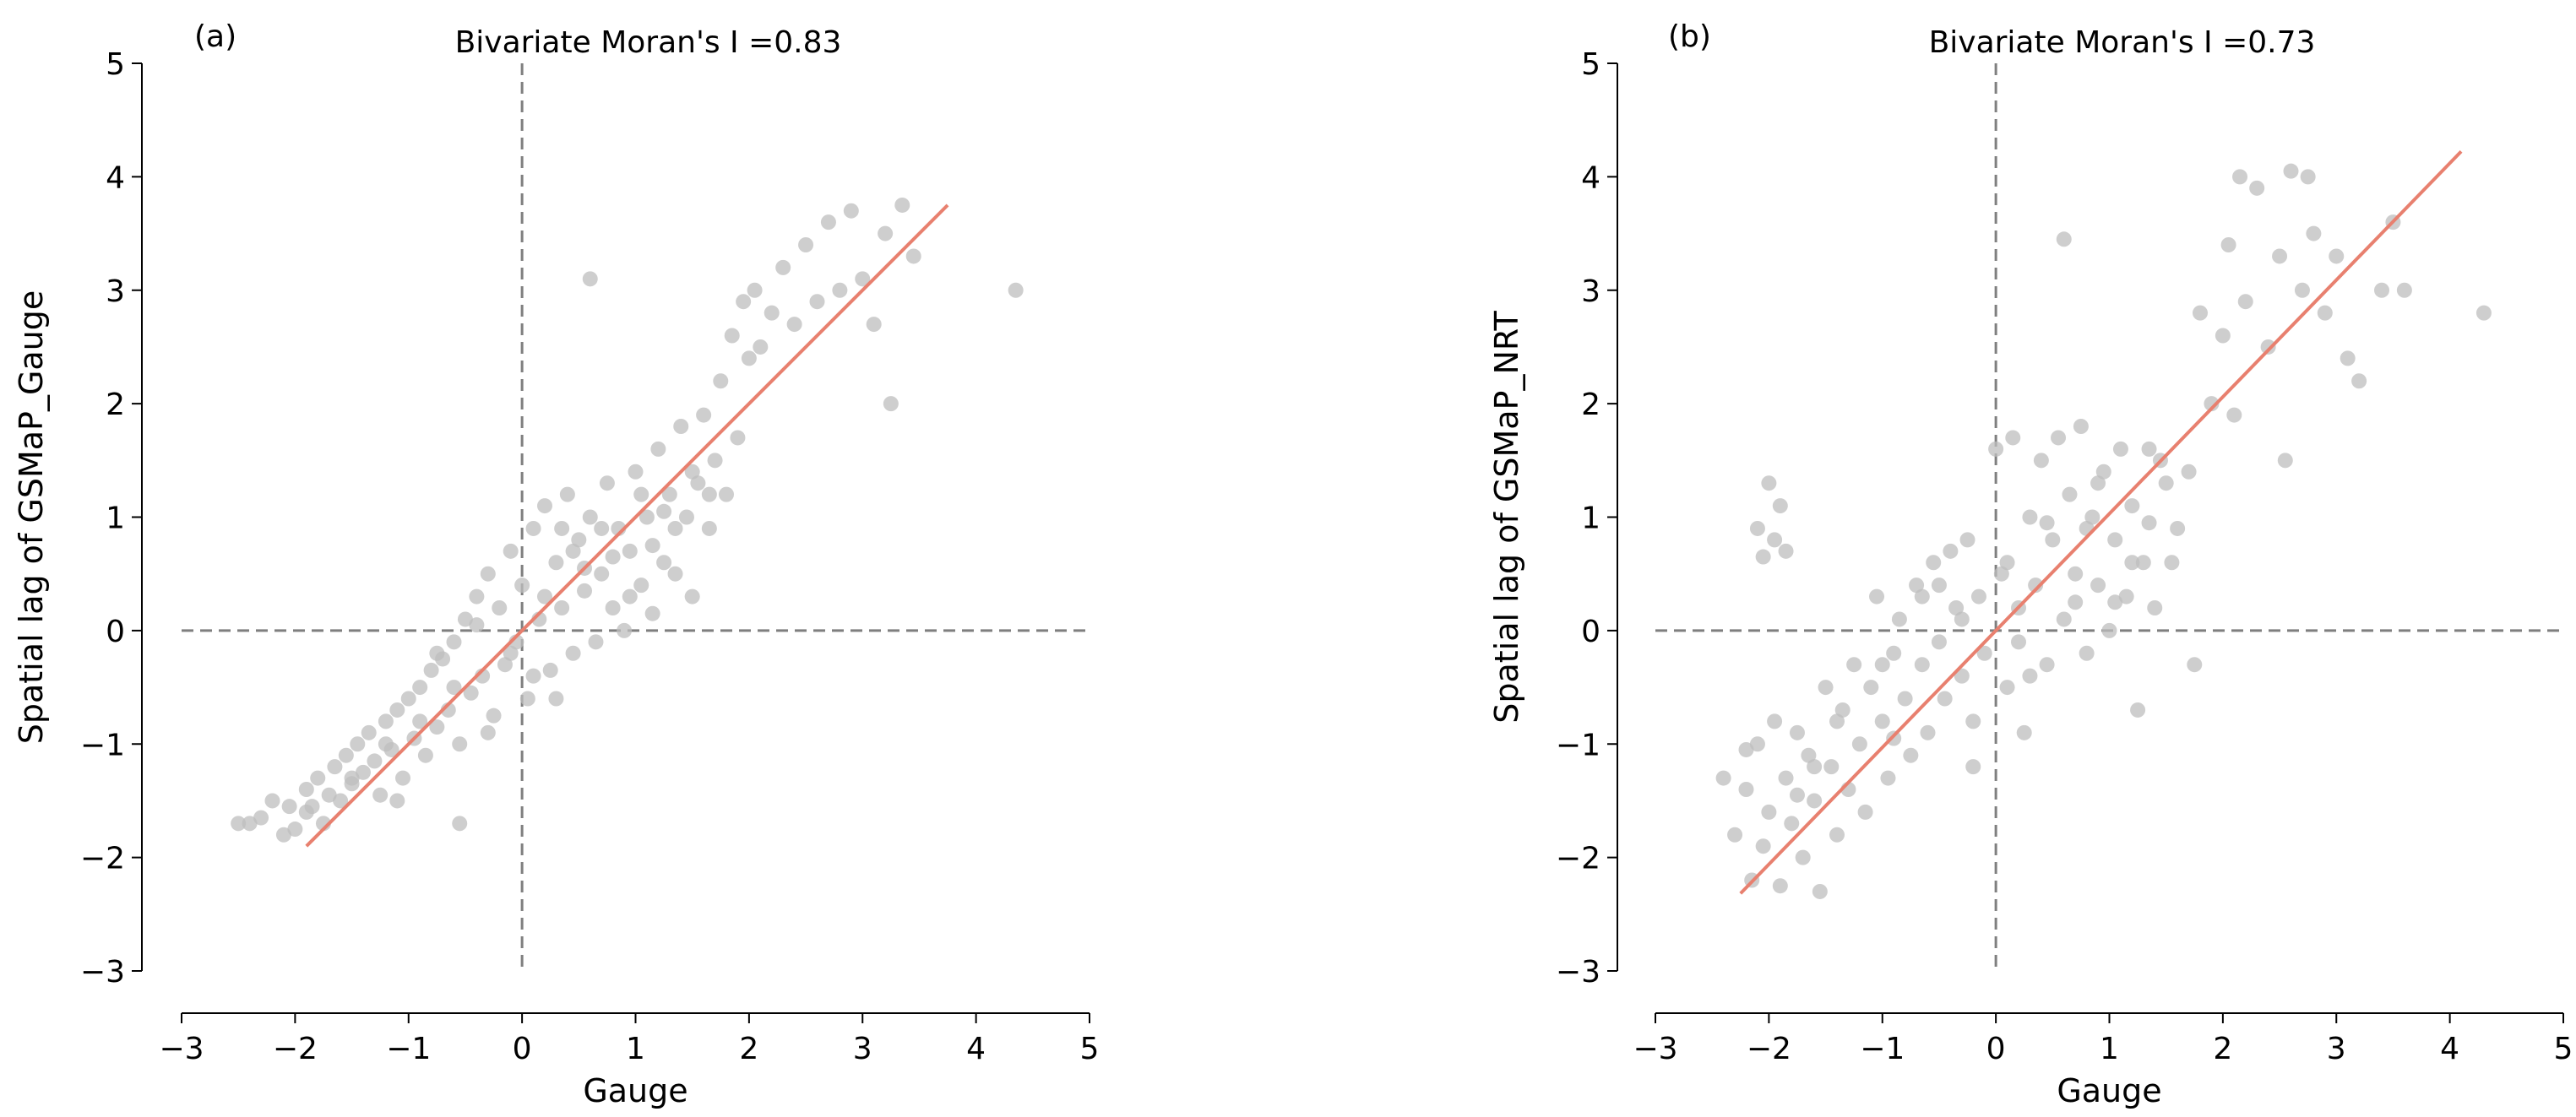 This screenshot has height=1117, width=2576. I want to click on x-tick-label: 3, so click(862, 1049).